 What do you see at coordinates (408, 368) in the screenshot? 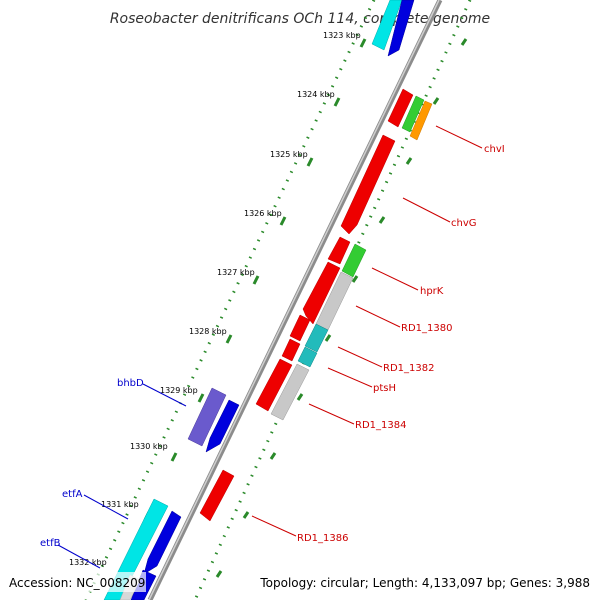
I see `label-rd1-1382: RD1_1382` at bounding box center [408, 368].